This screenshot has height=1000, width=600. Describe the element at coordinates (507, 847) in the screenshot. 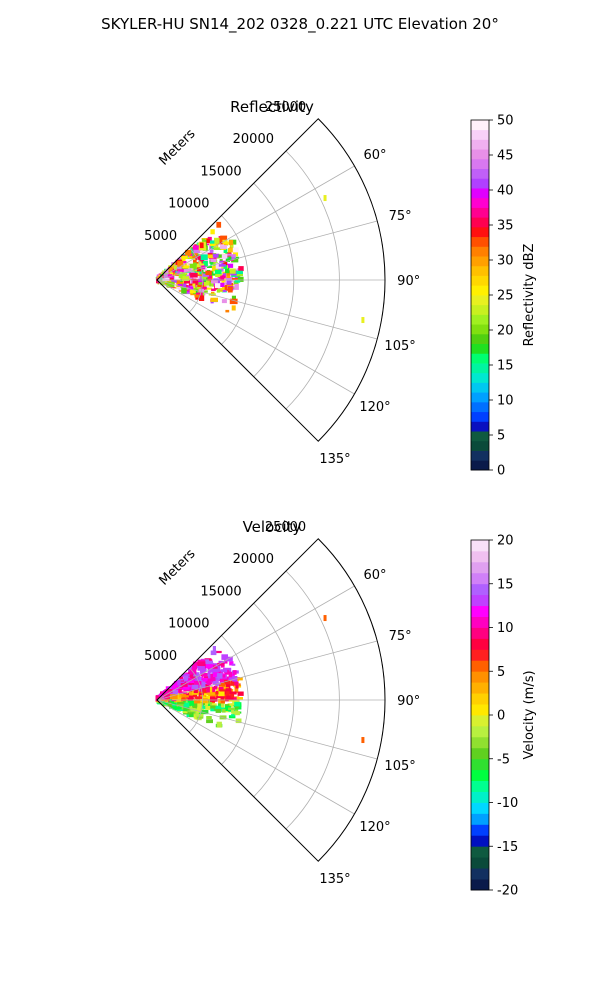

I see `colorbar-tick-label: -15` at that location.